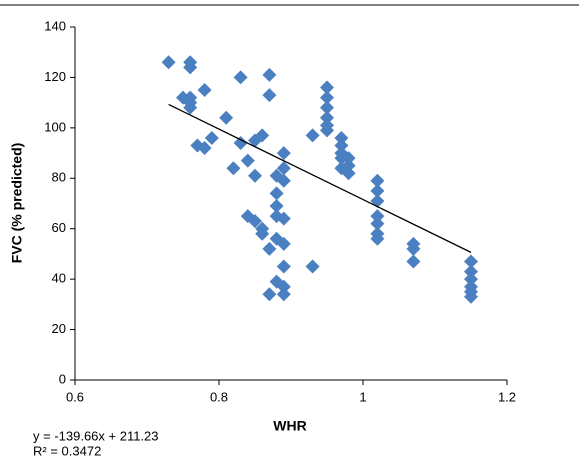 The width and height of the screenshot is (579, 462). What do you see at coordinates (75, 396) in the screenshot?
I see `x-tick-label: 0.6` at bounding box center [75, 396].